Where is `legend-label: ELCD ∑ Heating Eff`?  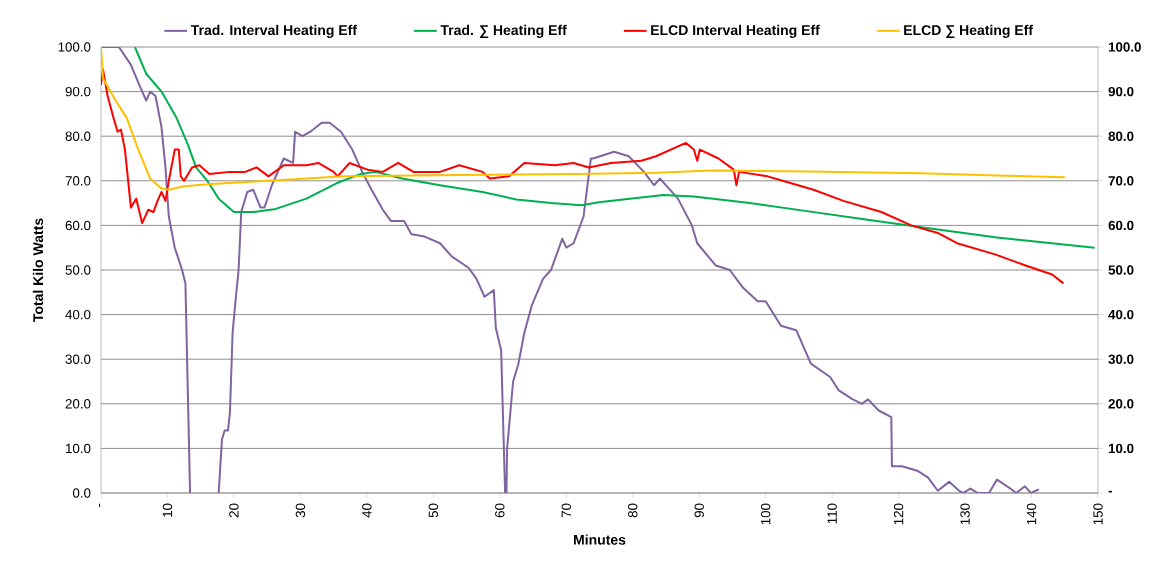
legend-label: ELCD ∑ Heating Eff is located at coordinates (969, 31).